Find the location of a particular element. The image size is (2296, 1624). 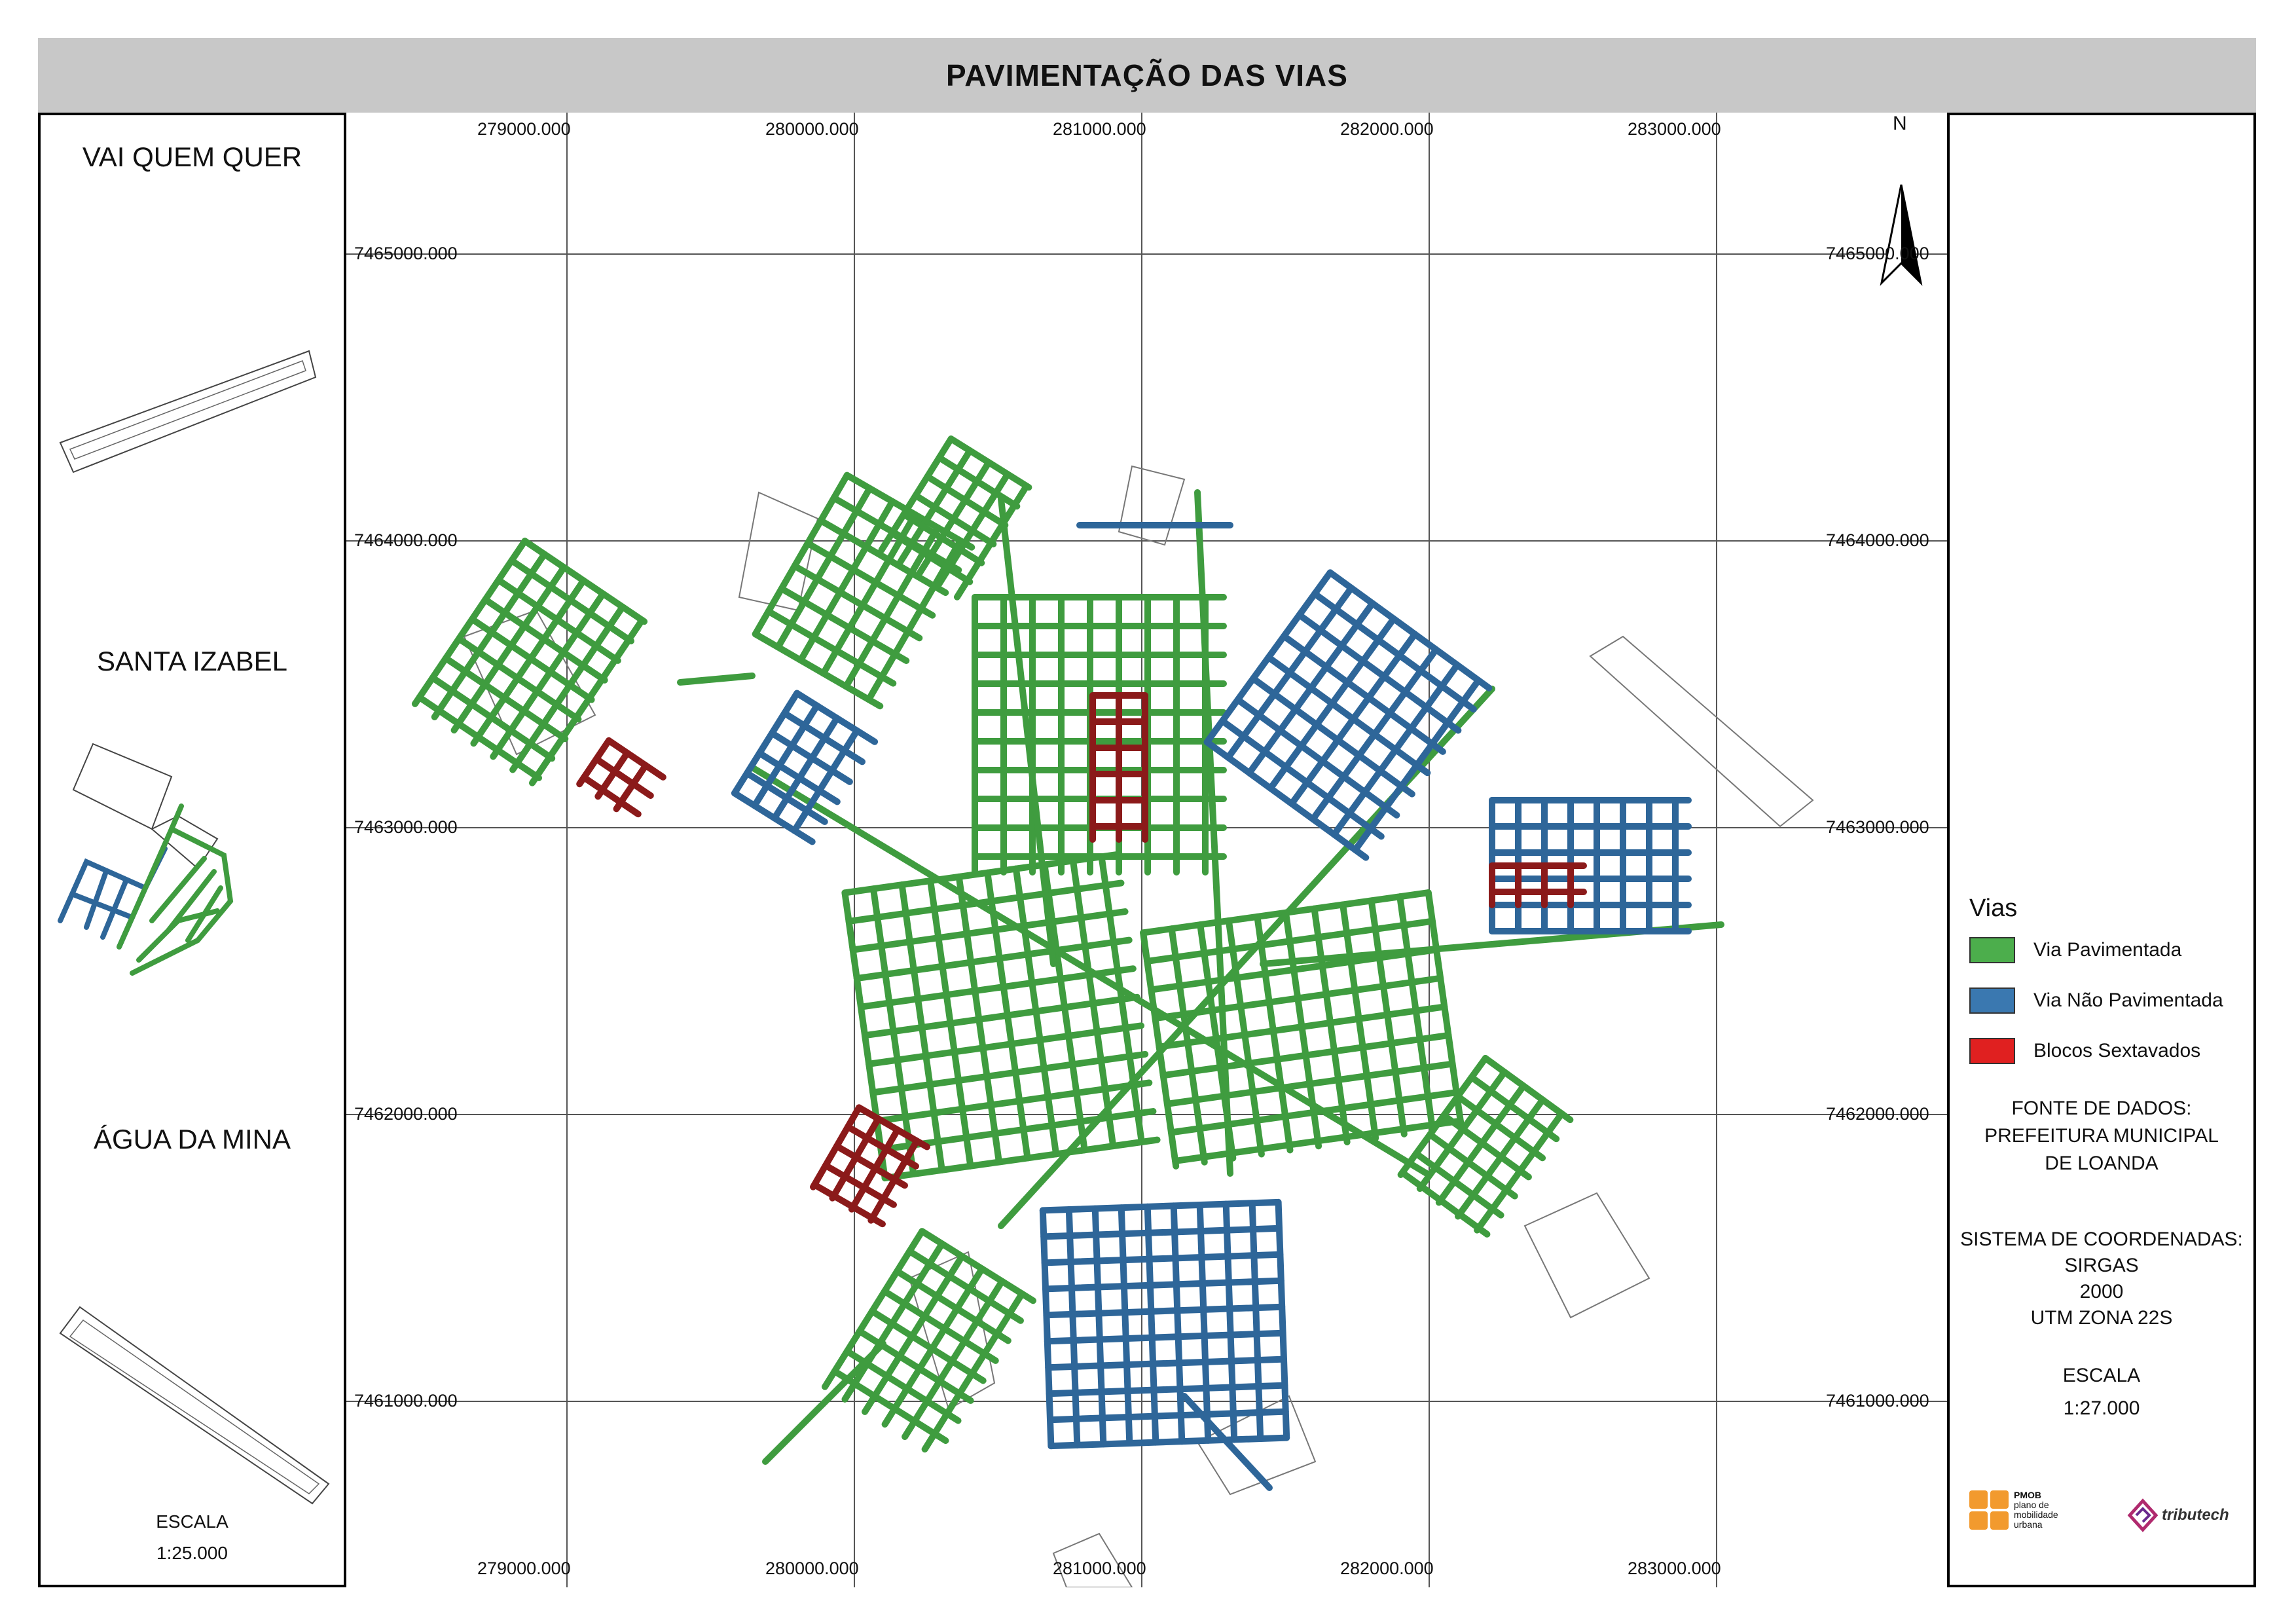

y-label-left-3: 7462000.000 is located at coordinates (406, 1114).